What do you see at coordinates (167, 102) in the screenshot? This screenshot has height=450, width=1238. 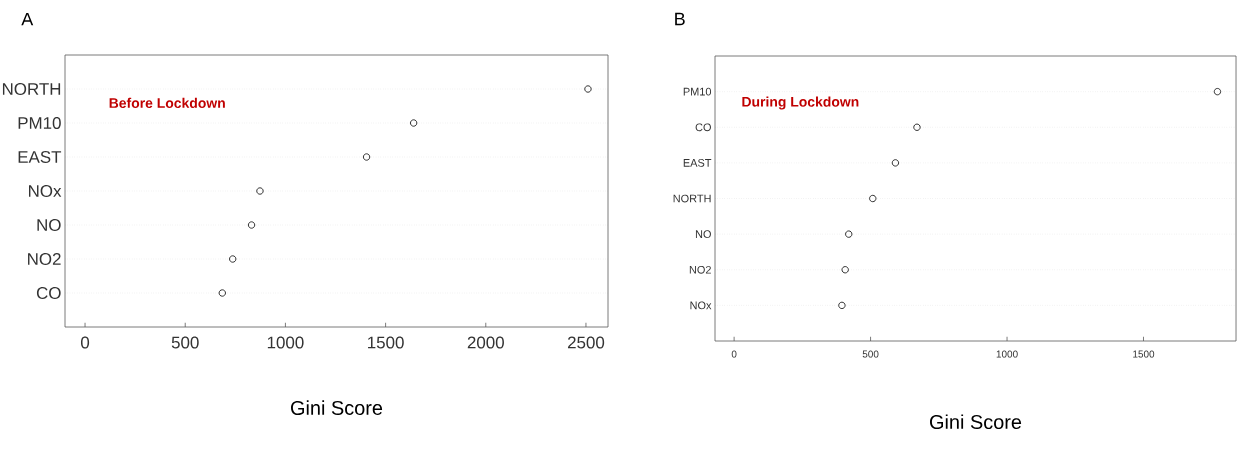 I see `annotation: Before Lockdown` at bounding box center [167, 102].